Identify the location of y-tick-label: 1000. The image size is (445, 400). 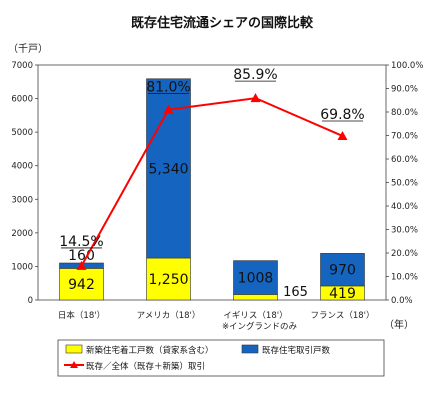
(22, 267).